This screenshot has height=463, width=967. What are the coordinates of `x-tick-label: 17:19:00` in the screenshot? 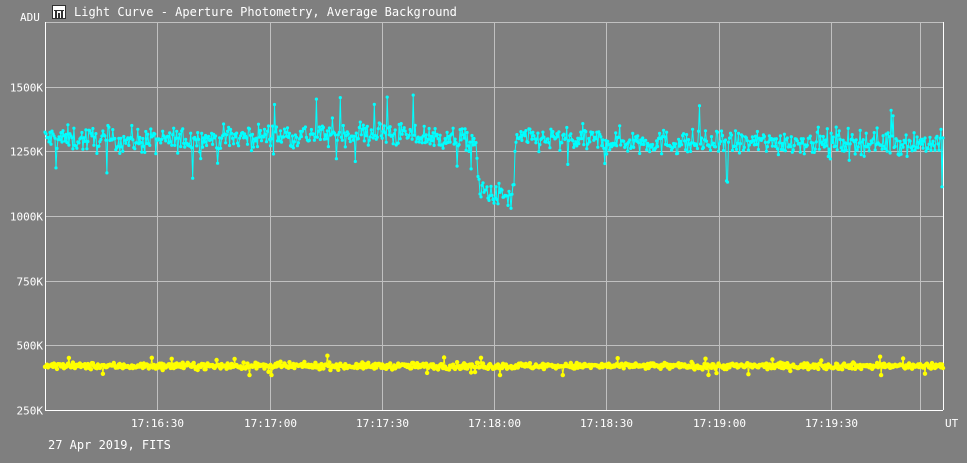 It's located at (719, 423).